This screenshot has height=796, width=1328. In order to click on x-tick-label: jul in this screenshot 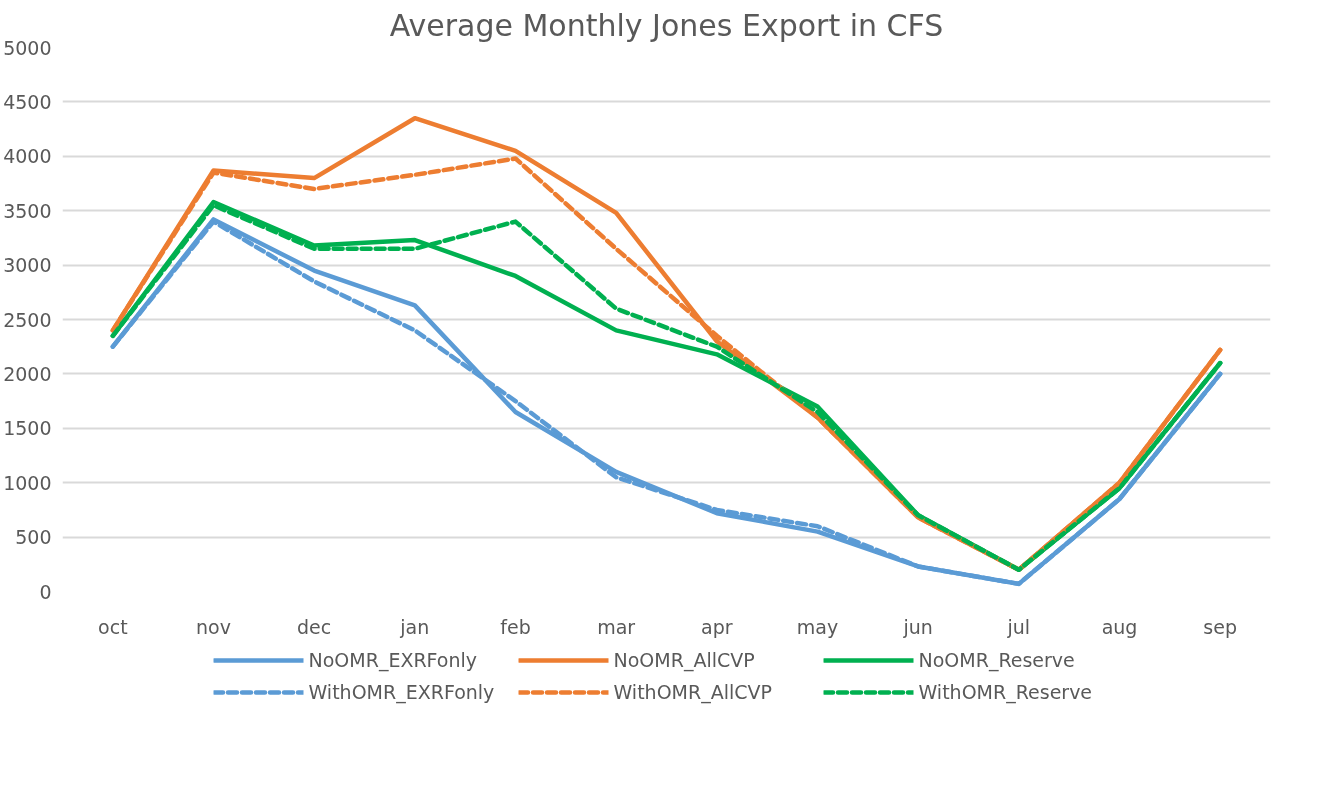, I will do `click(1018, 626)`.